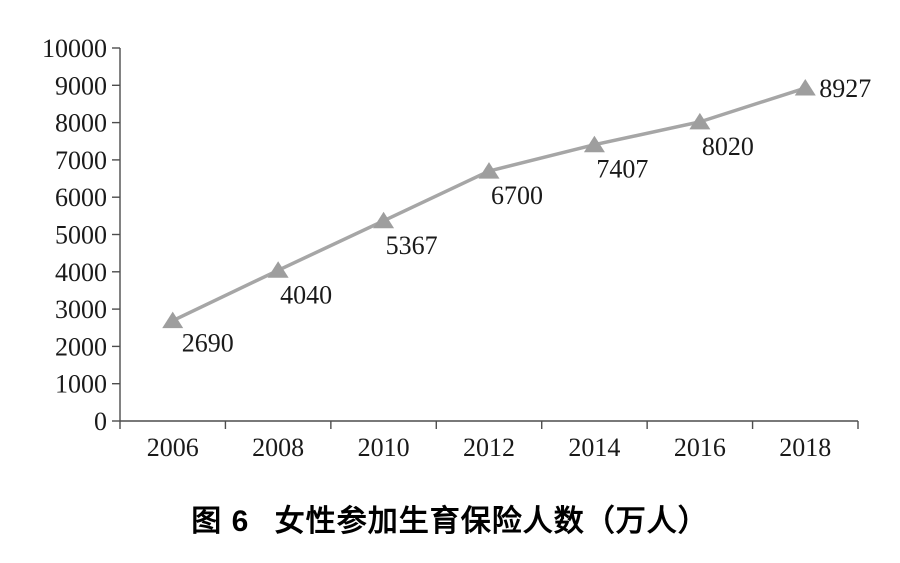 This screenshot has width=900, height=563. What do you see at coordinates (81, 346) in the screenshot?
I see `y-tick-label: 2000` at bounding box center [81, 346].